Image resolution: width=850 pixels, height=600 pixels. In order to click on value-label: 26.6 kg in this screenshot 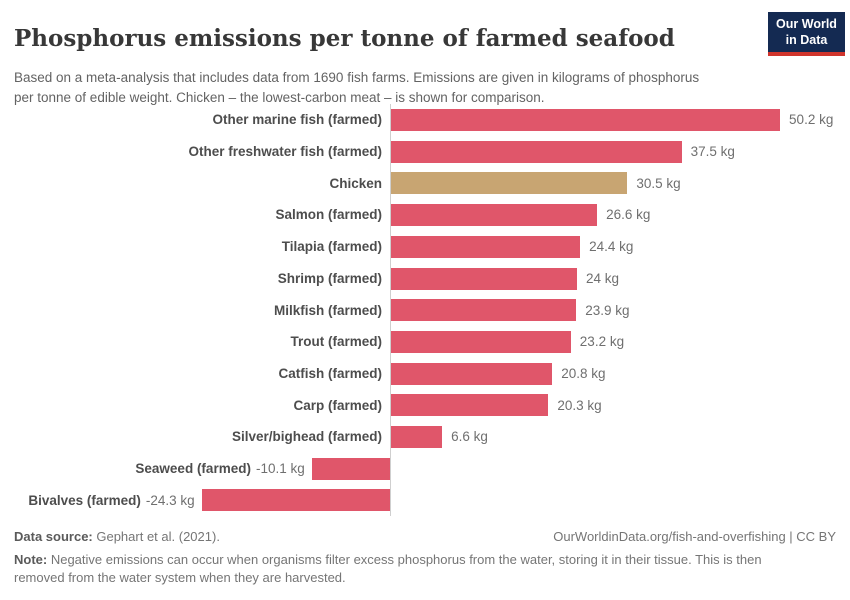, I will do `click(628, 215)`.